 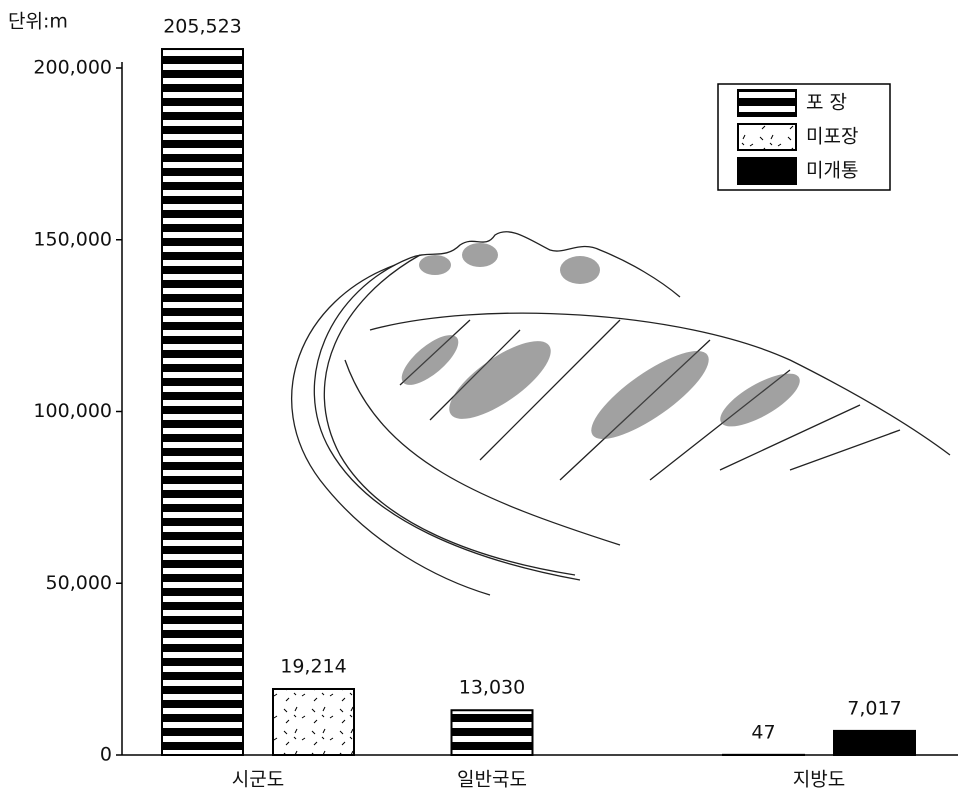 What do you see at coordinates (826, 103) in the screenshot?
I see `legend-label: 포 장` at bounding box center [826, 103].